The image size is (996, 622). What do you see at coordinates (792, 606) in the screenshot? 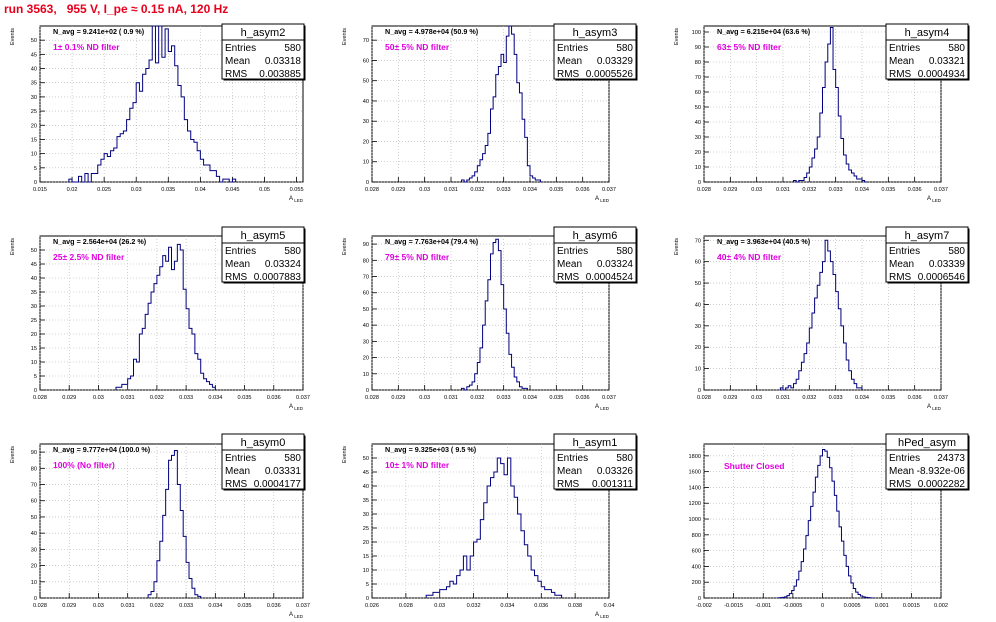
I see `x-tick-label: -0.0005` at bounding box center [792, 606].